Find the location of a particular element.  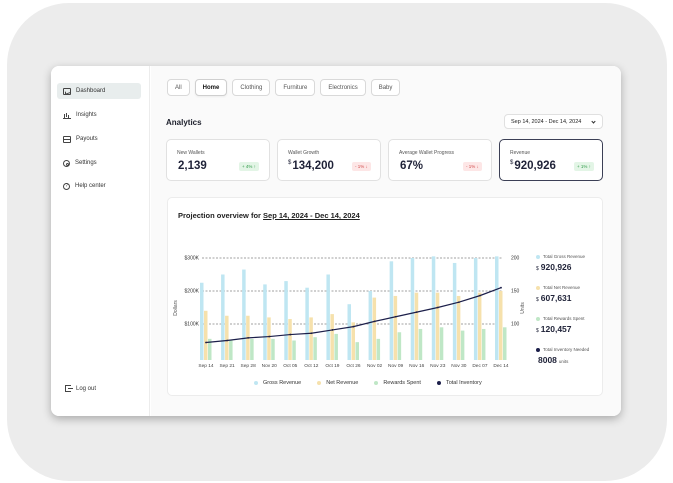

logout-label: Log out is located at coordinates (86, 388).